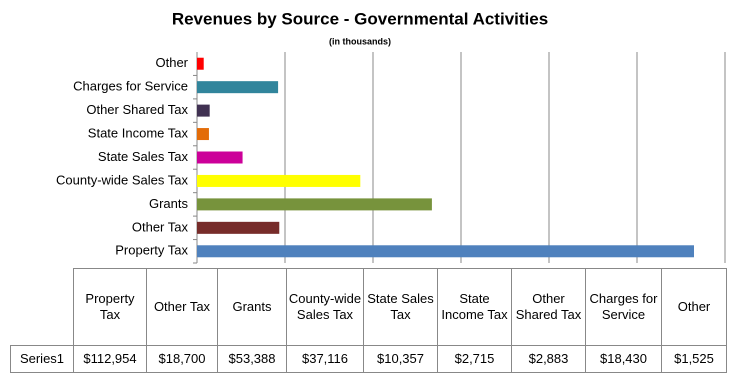  What do you see at coordinates (137, 109) in the screenshot?
I see `y-tick-label: Other Shared Tax` at bounding box center [137, 109].